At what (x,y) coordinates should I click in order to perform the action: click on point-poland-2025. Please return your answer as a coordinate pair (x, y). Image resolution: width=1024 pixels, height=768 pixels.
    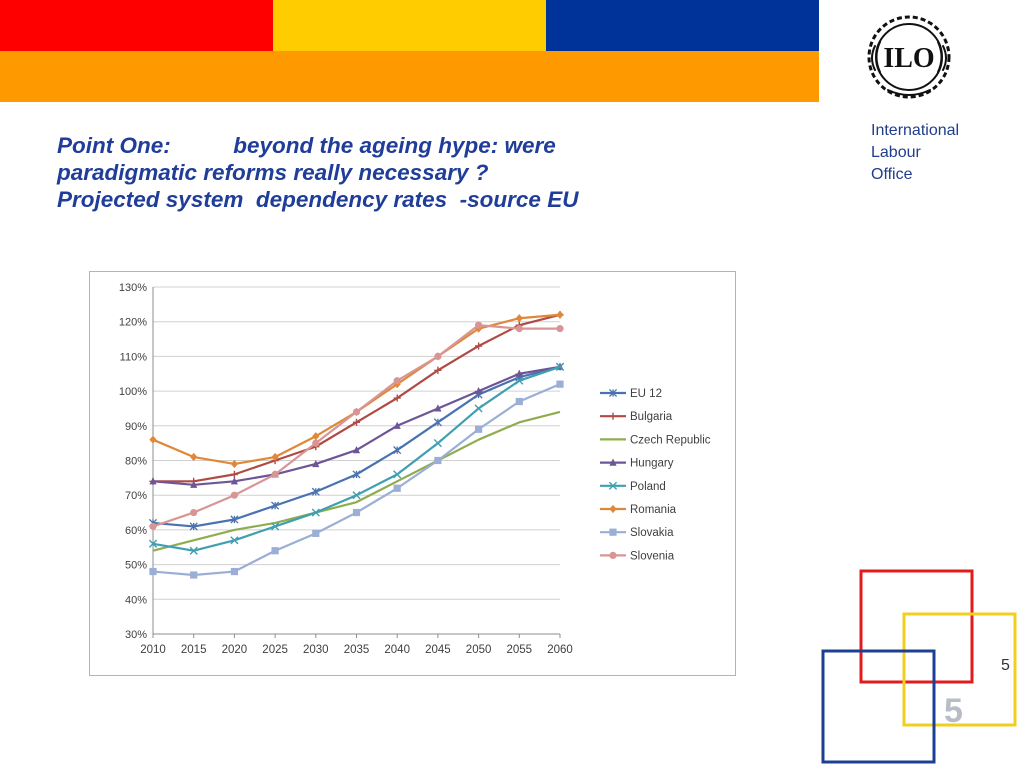
    Looking at the image, I should click on (275, 526).